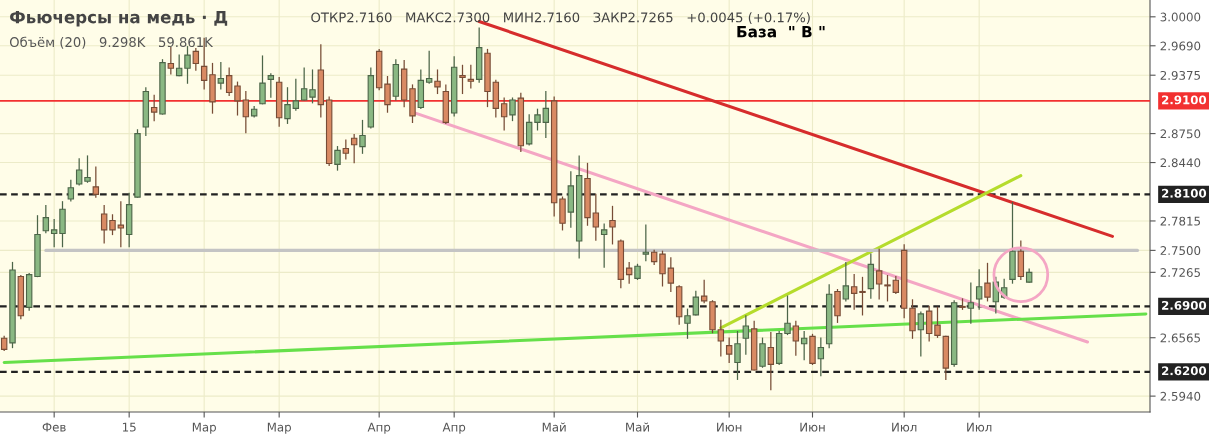  I want to click on y-tick-label: 2.8750, so click(1180, 134).